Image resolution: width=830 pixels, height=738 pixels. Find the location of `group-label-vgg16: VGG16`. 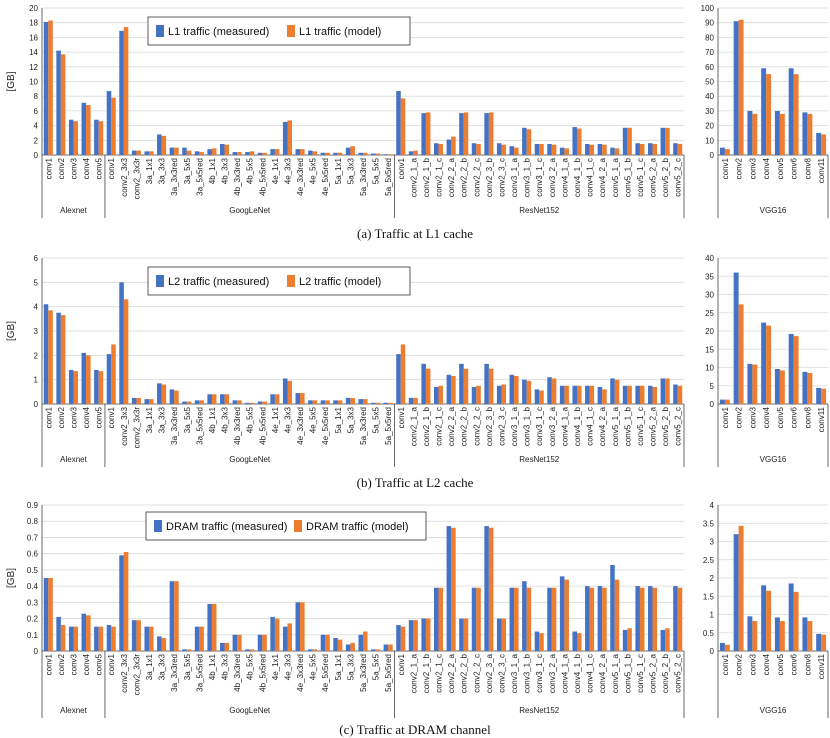

group-label-vgg16: VGG16 is located at coordinates (773, 710).